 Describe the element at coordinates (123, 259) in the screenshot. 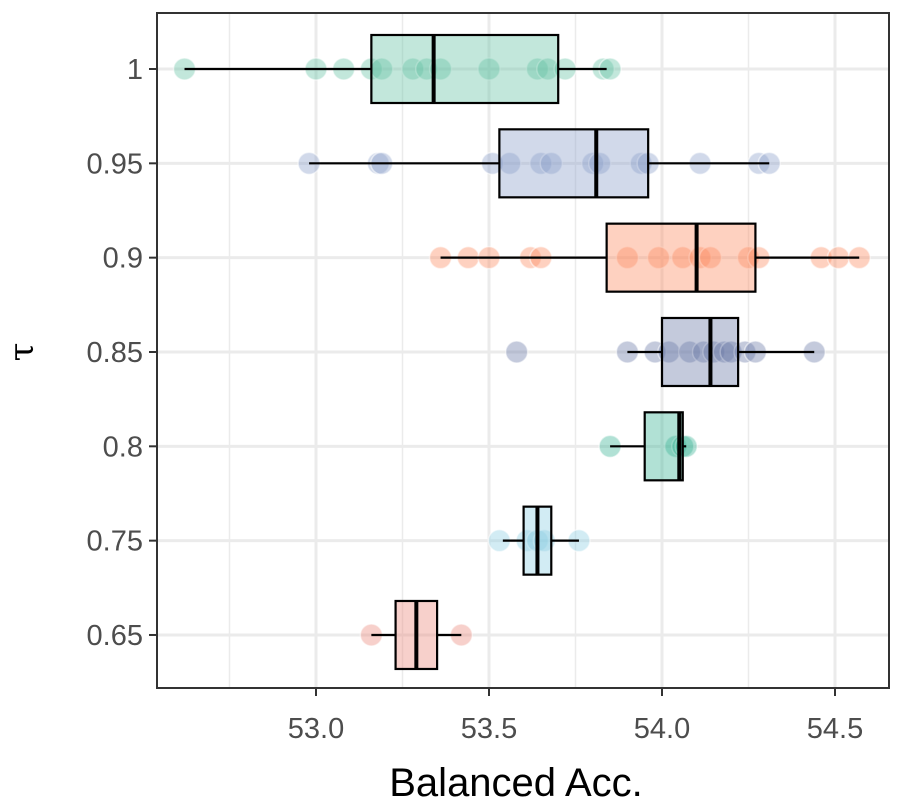

I see `y-tick-label: 0.9` at that location.